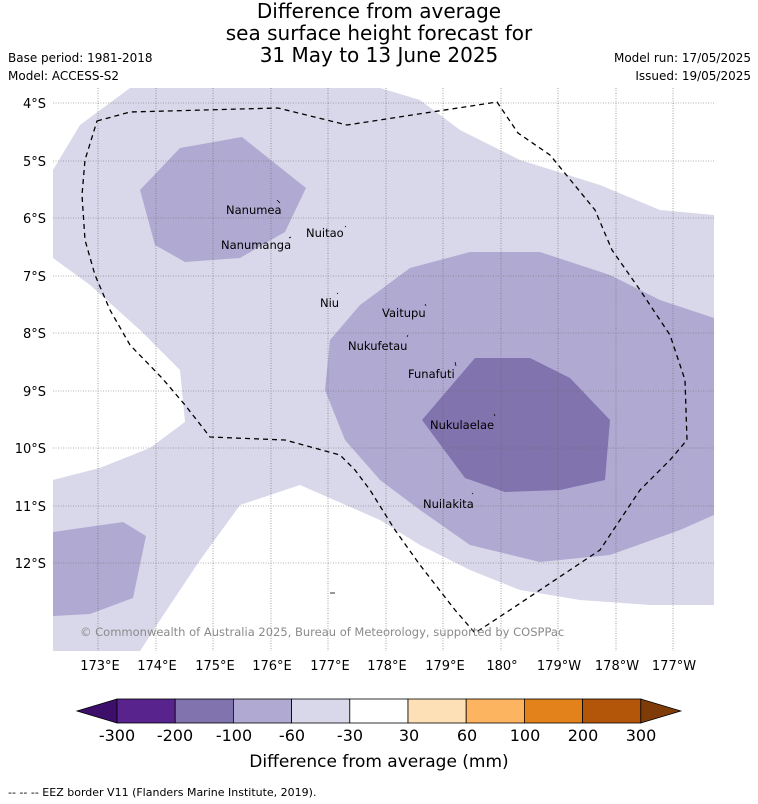  I want to click on title-line-3: 31 May to 13 June 2025, so click(379, 55).